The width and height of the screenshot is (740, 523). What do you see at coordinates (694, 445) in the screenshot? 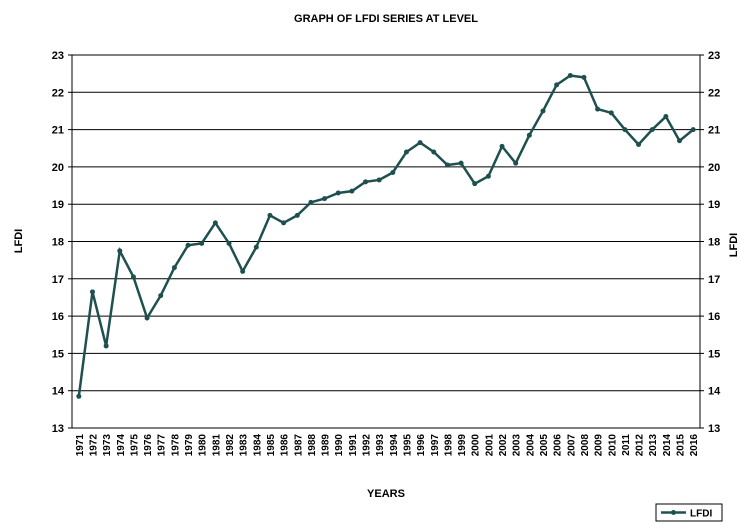
I see `x-tick-label: 2016` at bounding box center [694, 445].